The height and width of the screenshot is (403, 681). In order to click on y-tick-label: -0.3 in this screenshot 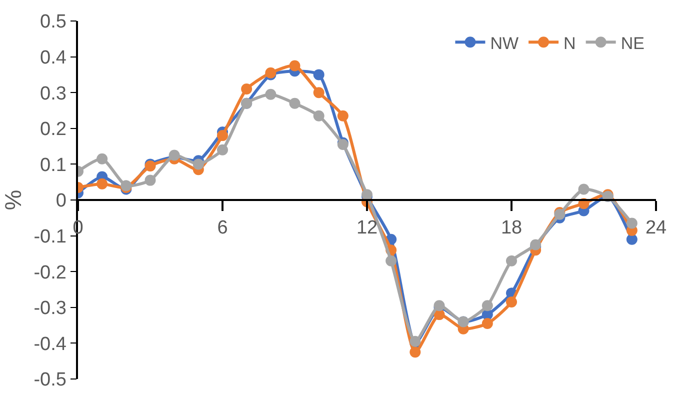, I will do `click(50, 309)`.